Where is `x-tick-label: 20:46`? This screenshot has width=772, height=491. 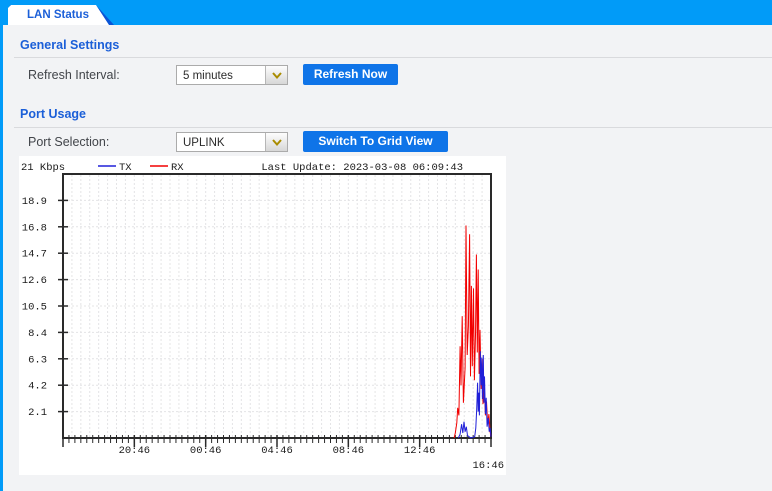 x-tick-label: 20:46 is located at coordinates (135, 451).